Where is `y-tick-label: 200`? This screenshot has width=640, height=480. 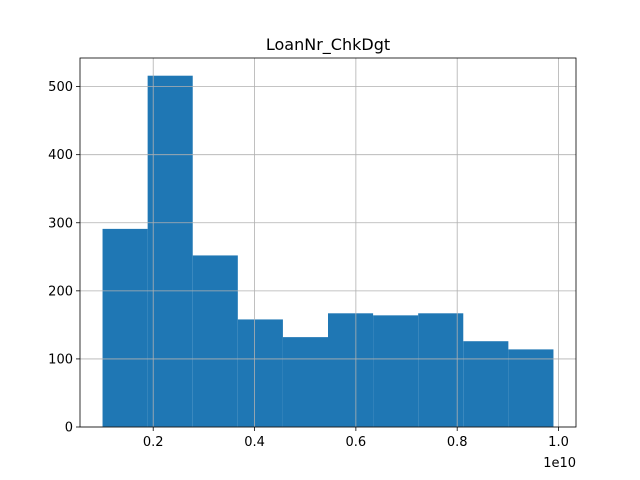 y-tick-label: 200 is located at coordinates (60, 291).